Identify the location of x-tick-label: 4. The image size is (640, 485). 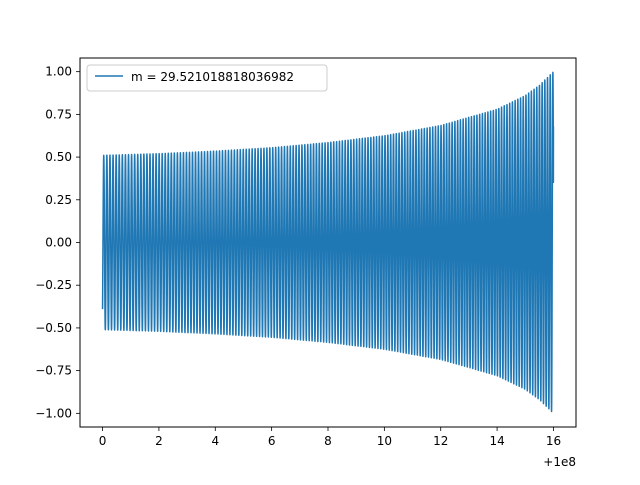
(215, 441).